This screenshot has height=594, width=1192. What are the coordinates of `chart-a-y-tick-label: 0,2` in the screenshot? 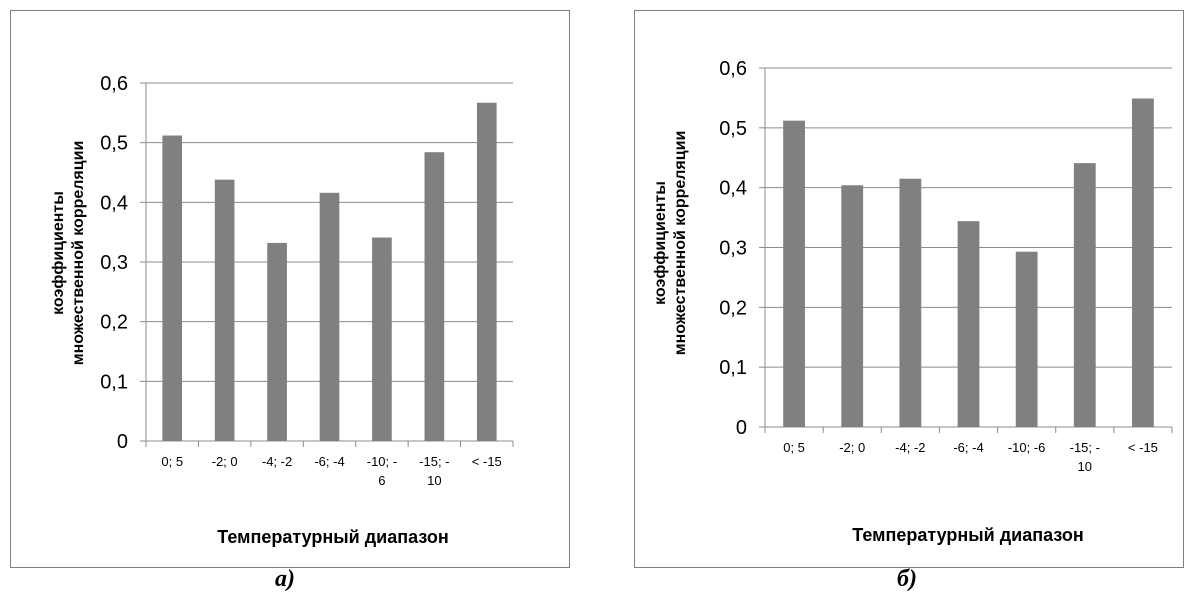 It's located at (114, 323).